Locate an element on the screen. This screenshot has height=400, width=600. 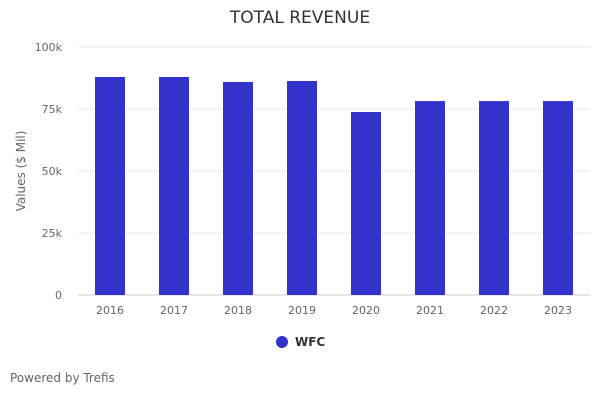
legend: WFC is located at coordinates (300, 342).